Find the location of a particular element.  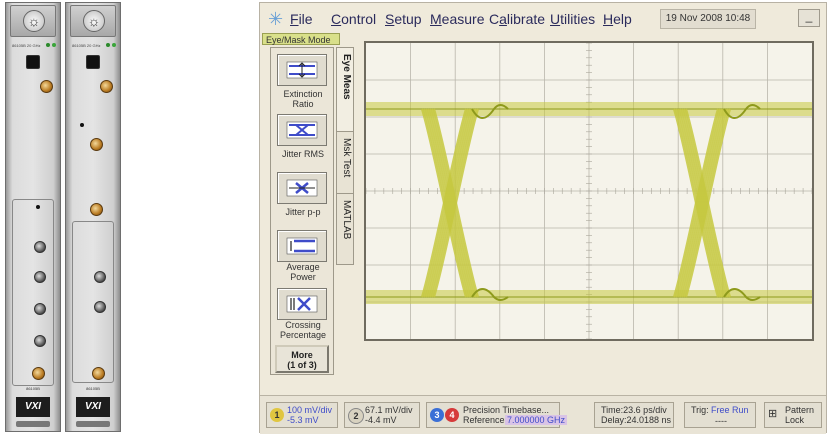

channel-1-box: 1 100 mV/div -5.3 mV is located at coordinates (302, 415).